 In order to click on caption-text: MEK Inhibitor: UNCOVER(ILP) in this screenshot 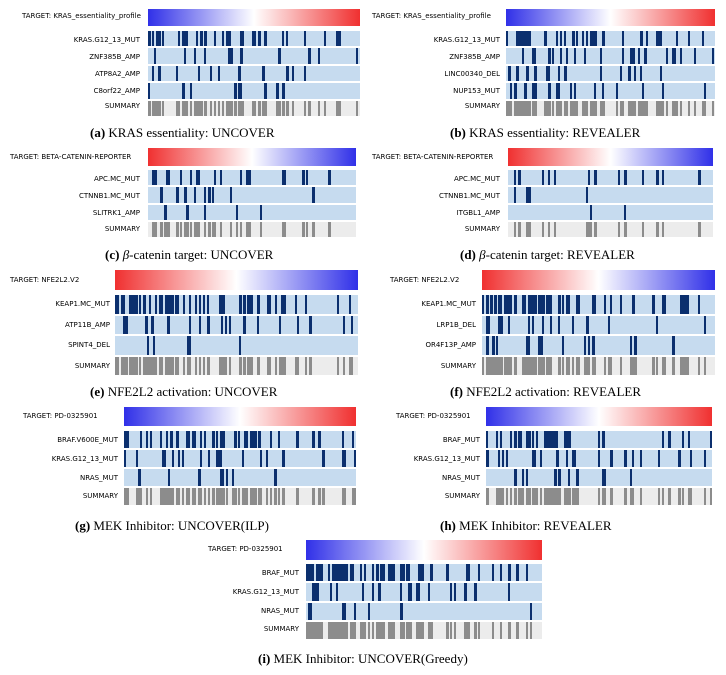, I will do `click(181, 525)`.